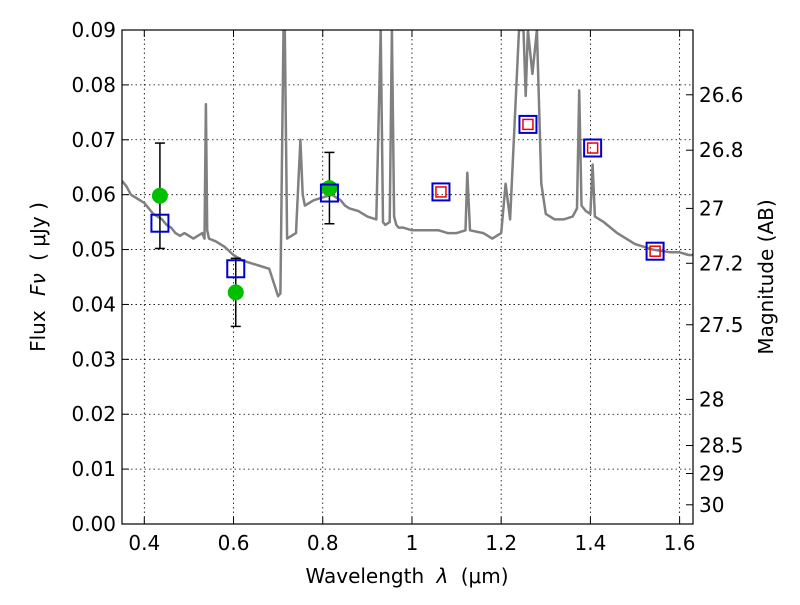 This screenshot has height=605, width=800. I want to click on y2-tick-label: 27, so click(711, 208).